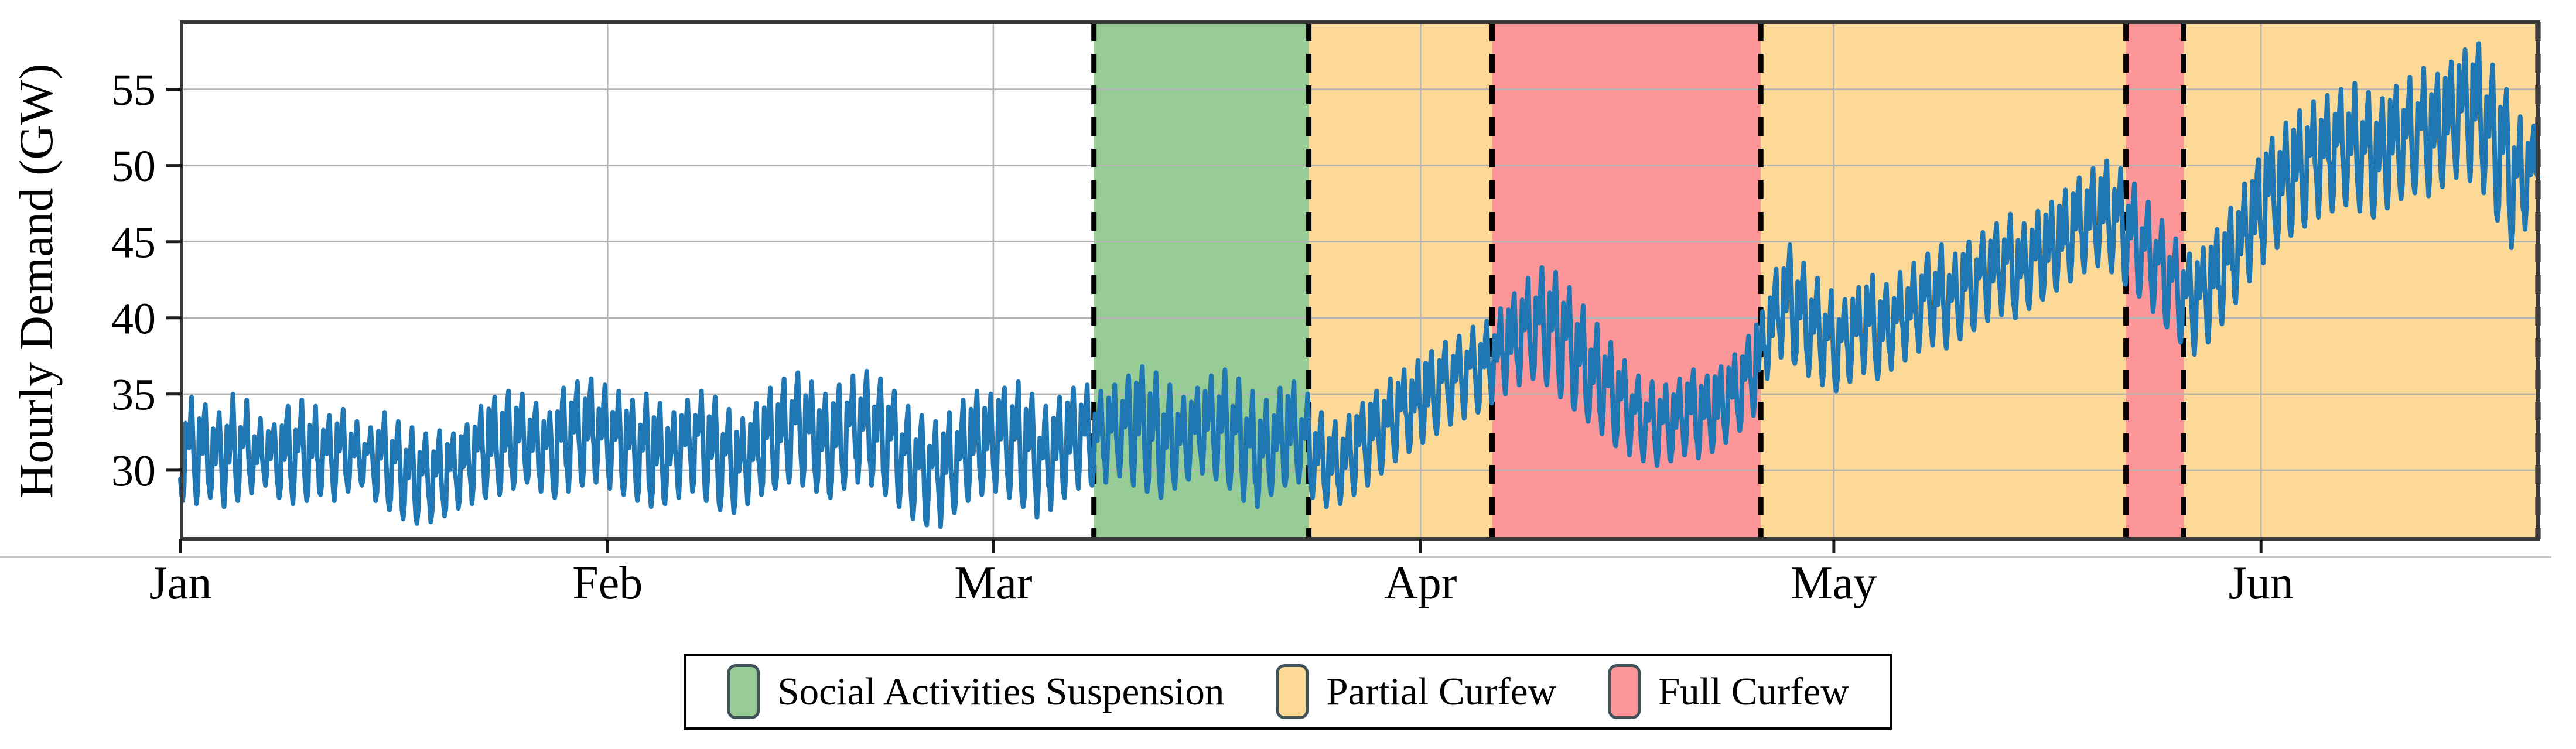 Image resolution: width=2576 pixels, height=749 pixels. What do you see at coordinates (133, 471) in the screenshot?
I see `svg-text: 30` at bounding box center [133, 471].